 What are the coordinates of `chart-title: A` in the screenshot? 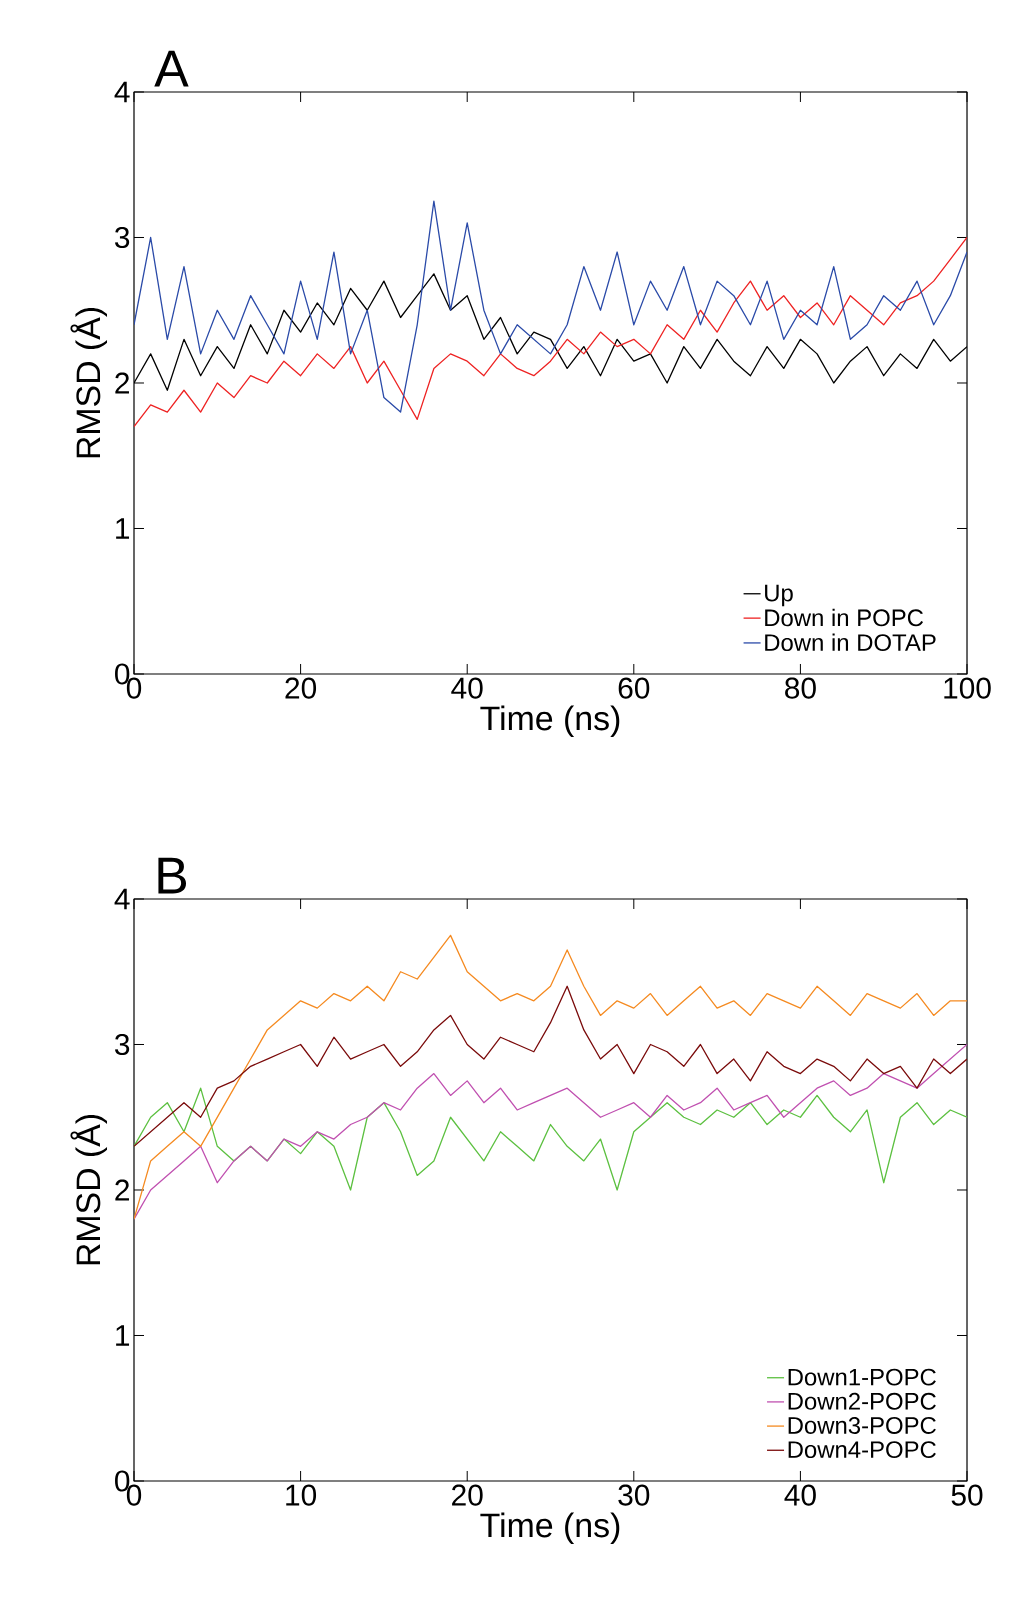 It's located at (171, 68).